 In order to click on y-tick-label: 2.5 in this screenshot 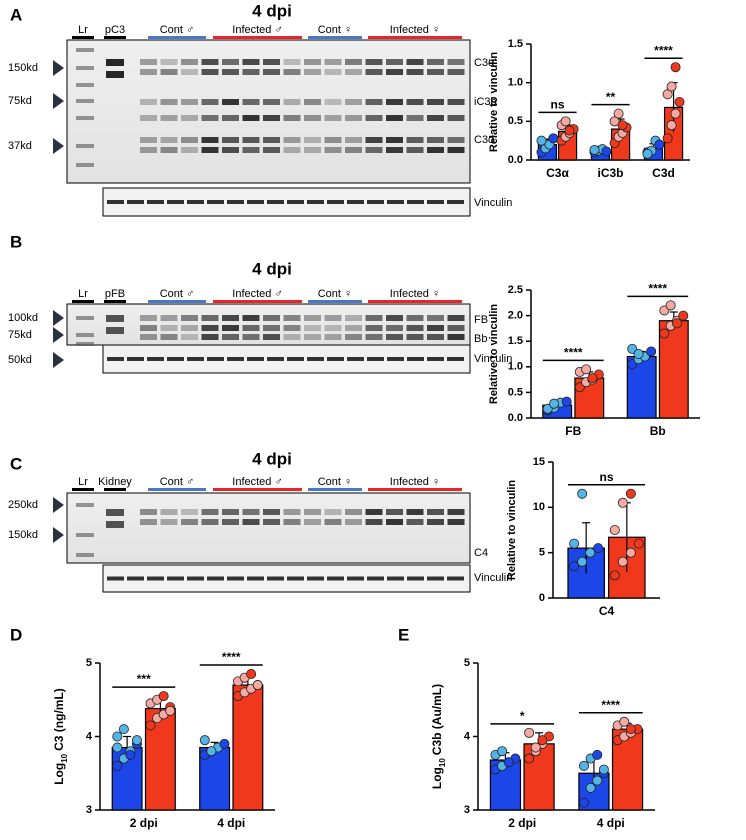, I will do `click(515, 290)`.